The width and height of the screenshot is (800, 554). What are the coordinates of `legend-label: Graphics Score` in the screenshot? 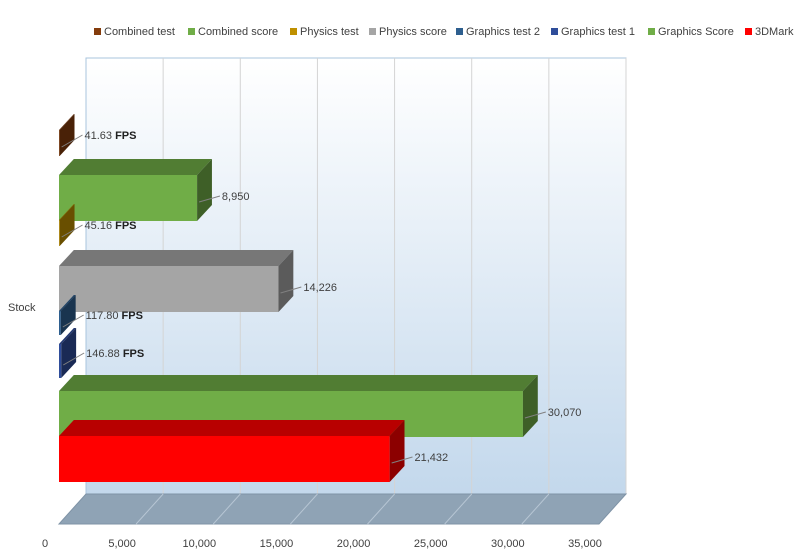 It's located at (696, 32).